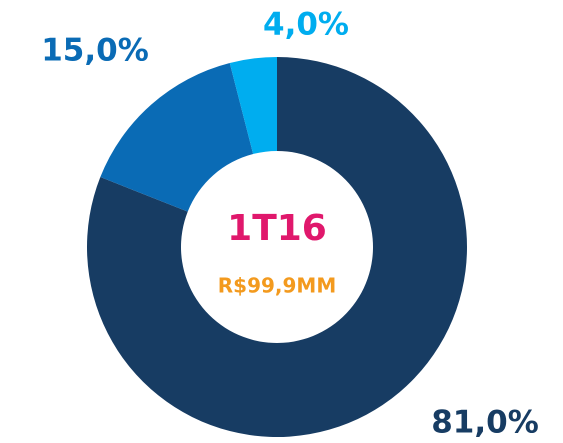  I want to click on data-label: 4,0%, so click(306, 25).